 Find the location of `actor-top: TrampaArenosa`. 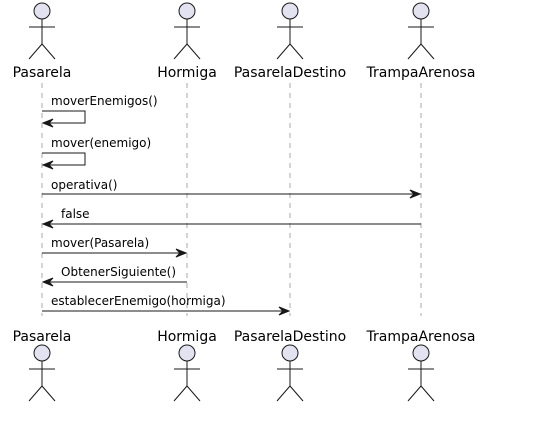

actor-top: TrampaArenosa is located at coordinates (421, 41).